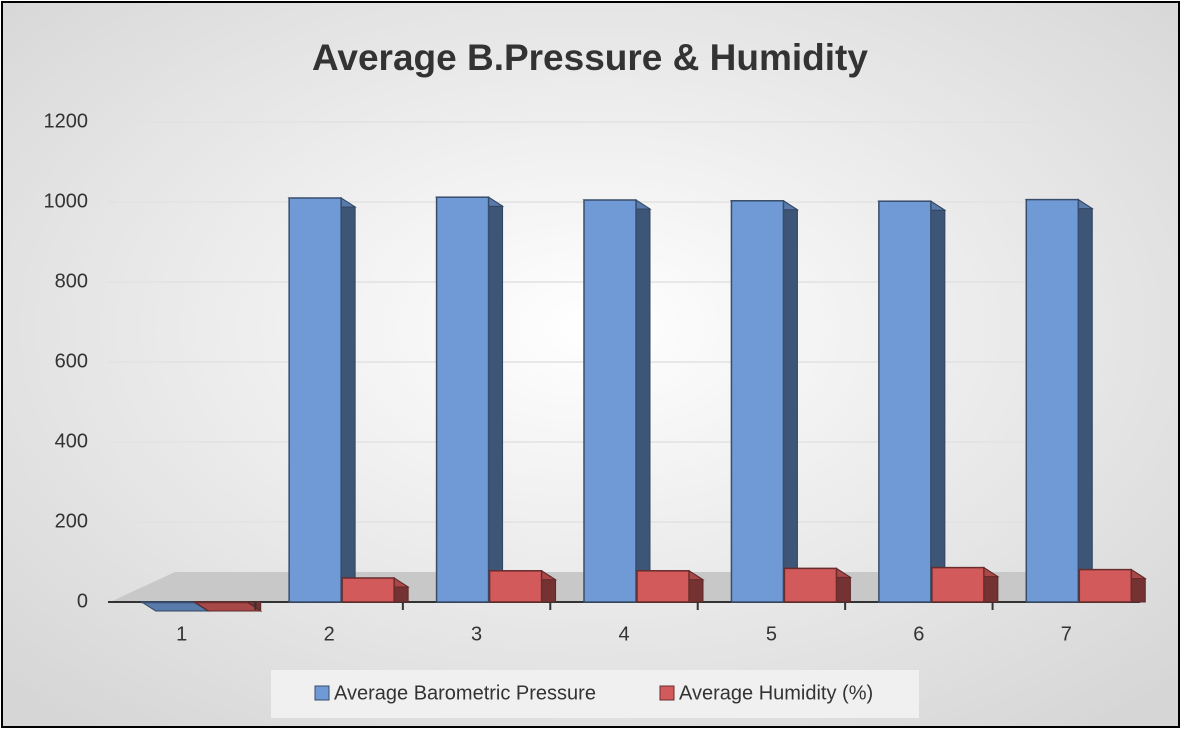 Image resolution: width=1181 pixels, height=729 pixels. Describe the element at coordinates (329, 634) in the screenshot. I see `x-tick-label: 2` at that location.